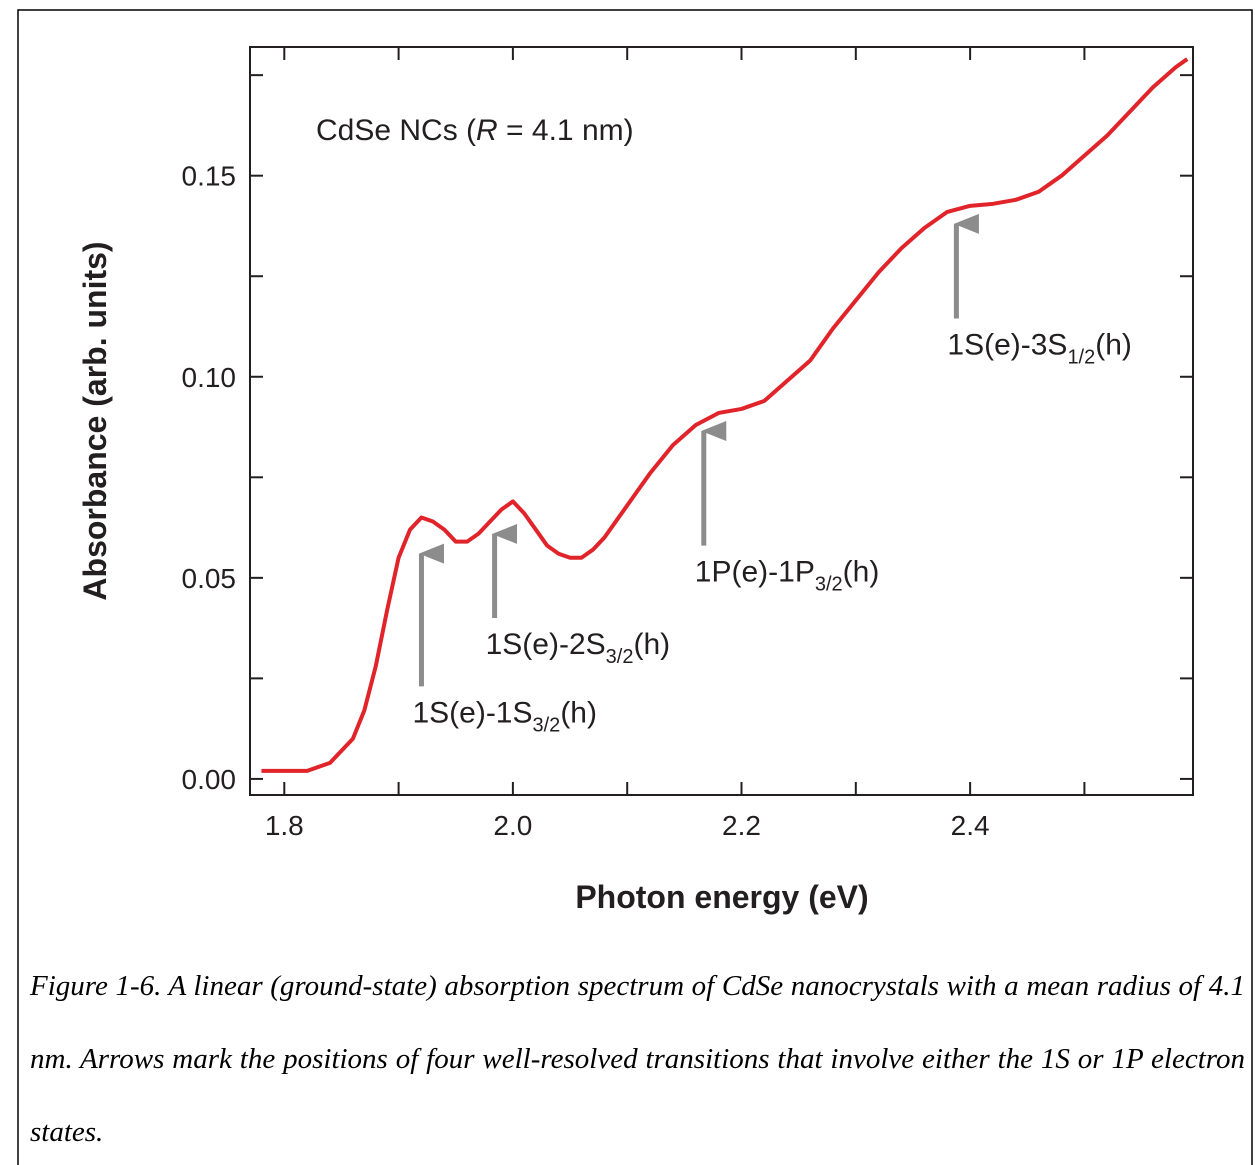  I want to click on annotation-label: 1S(e)-2S3/2(h), so click(578, 648).